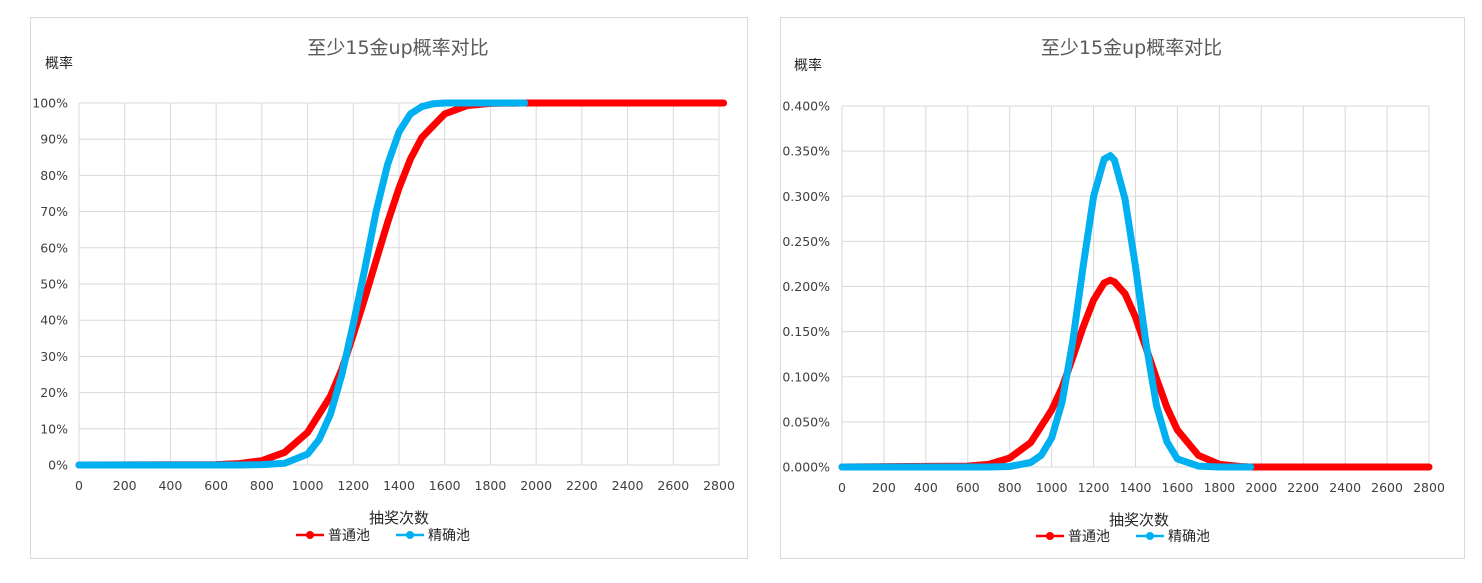 This screenshot has width=1482, height=583. I want to click on y-tick-label: 0.350%, so click(806, 151).